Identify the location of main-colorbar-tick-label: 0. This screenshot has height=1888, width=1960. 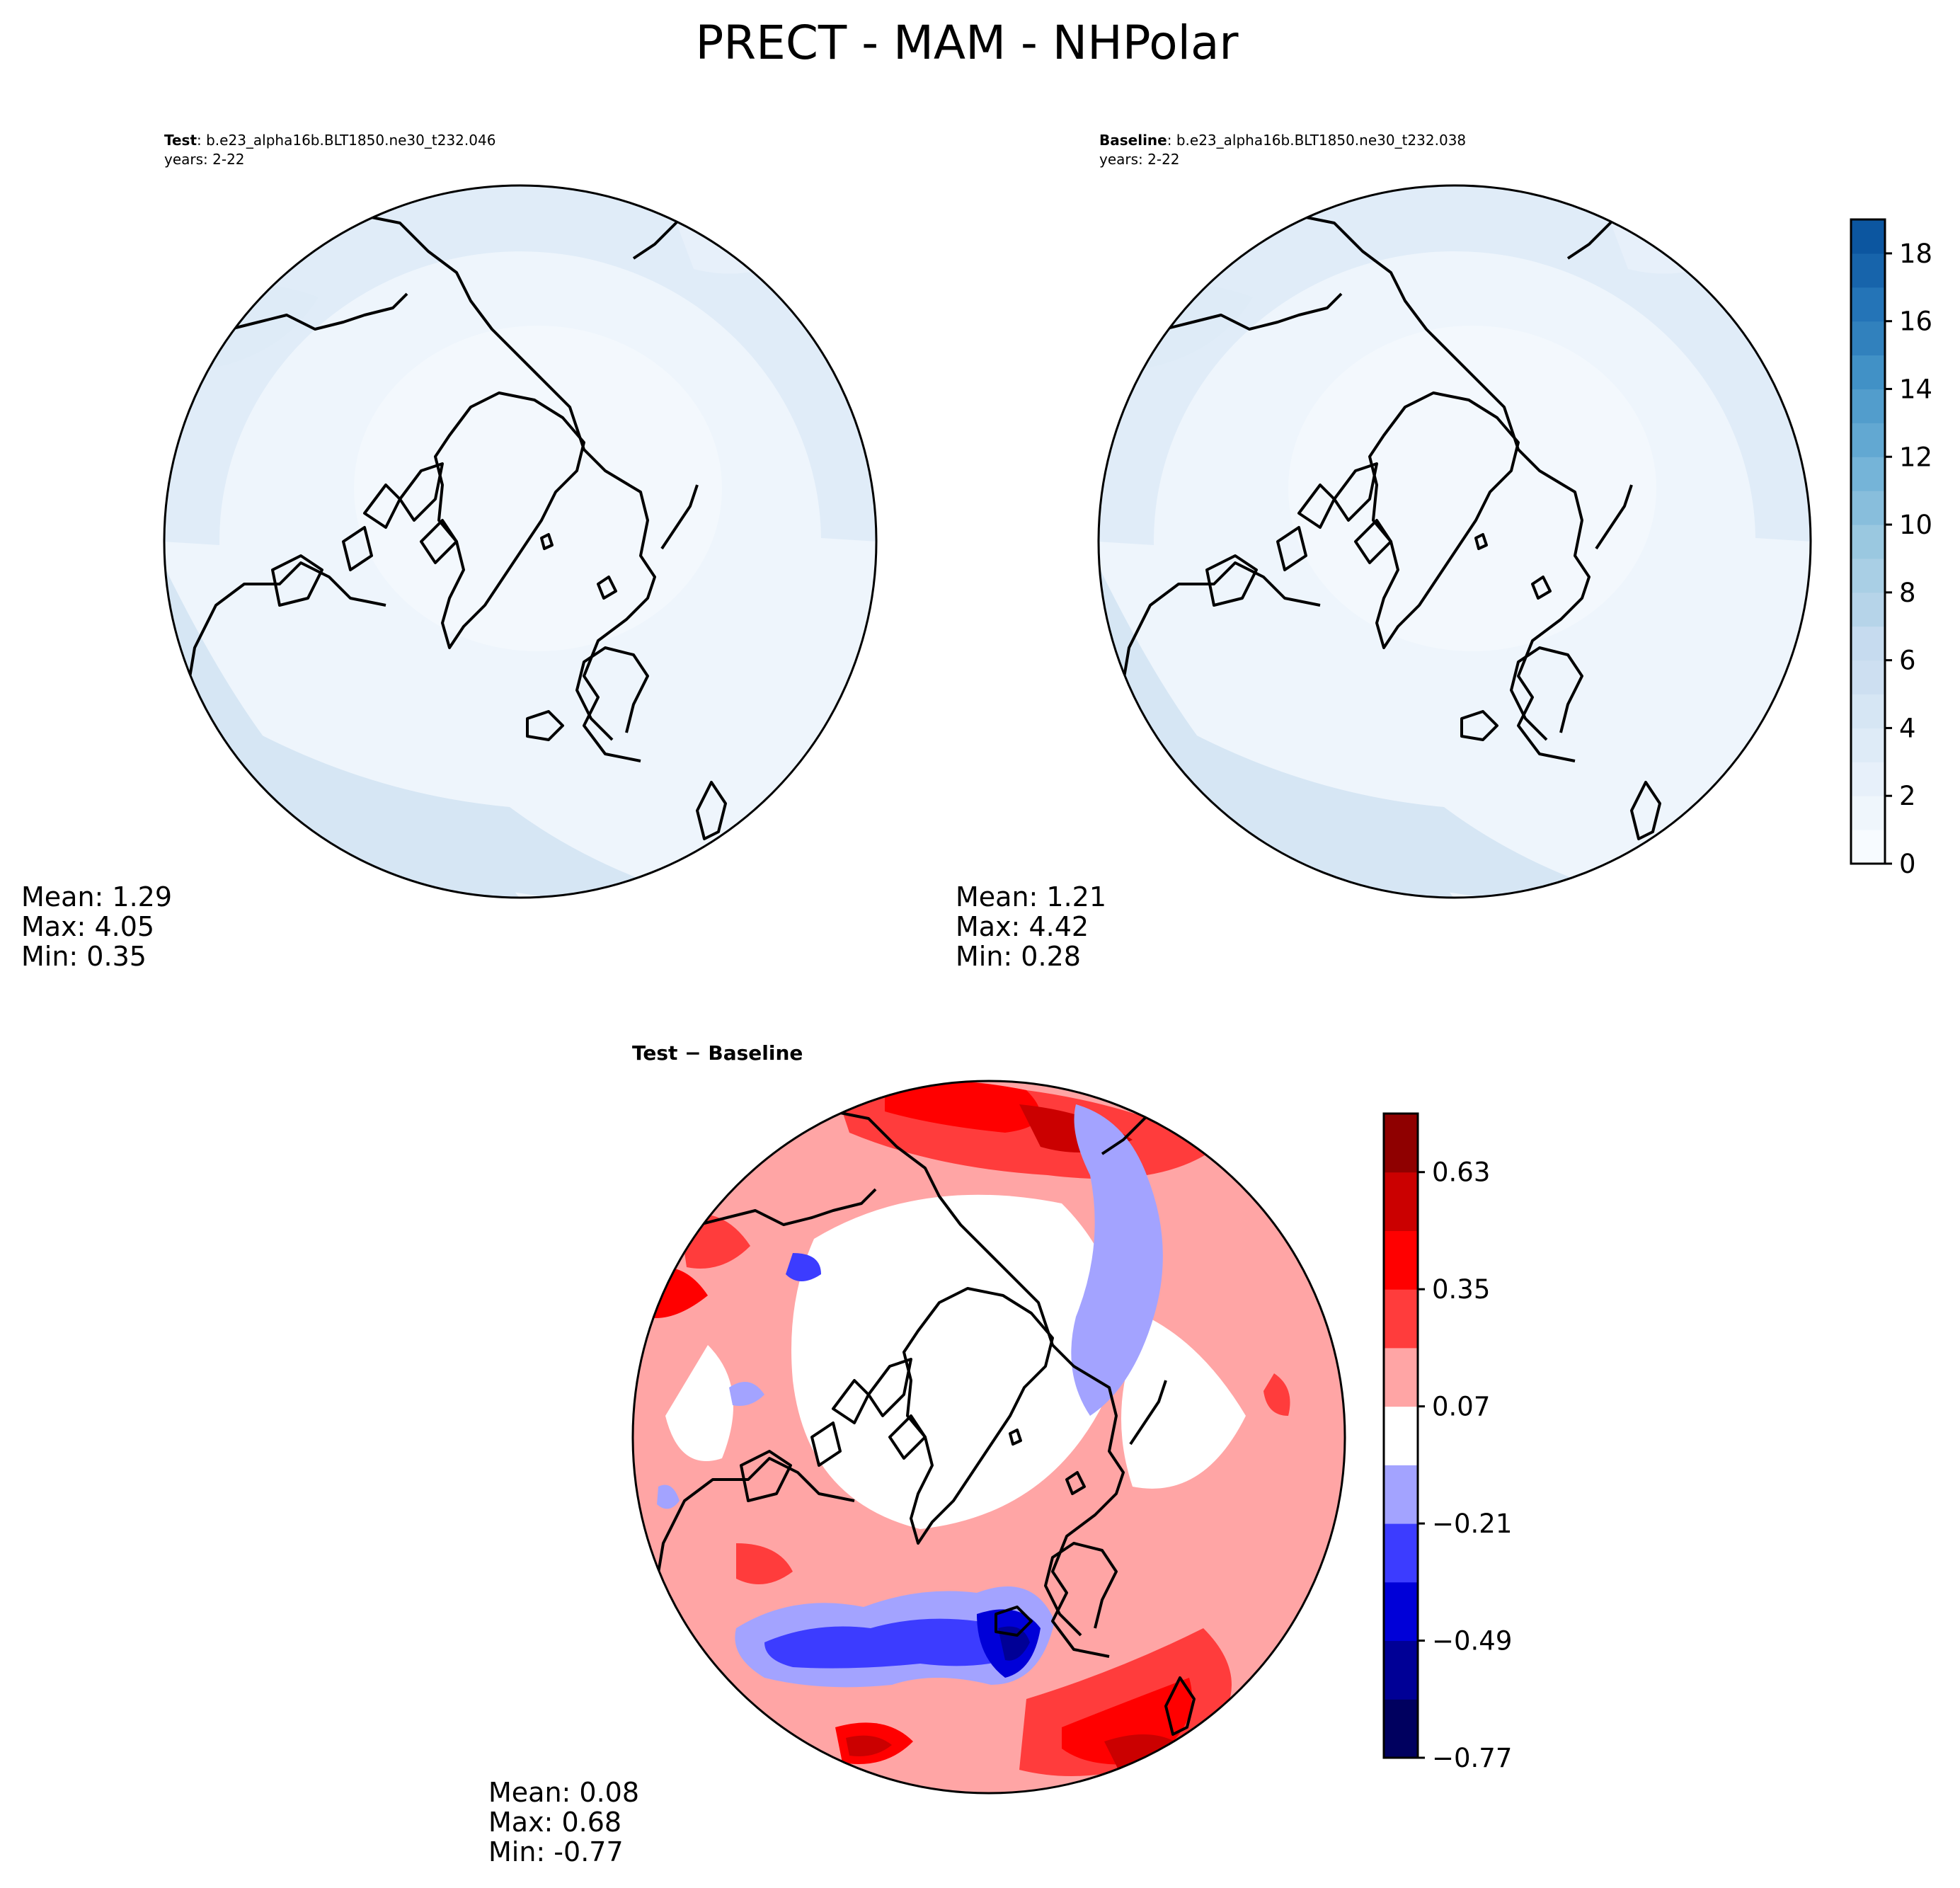
(1907, 864).